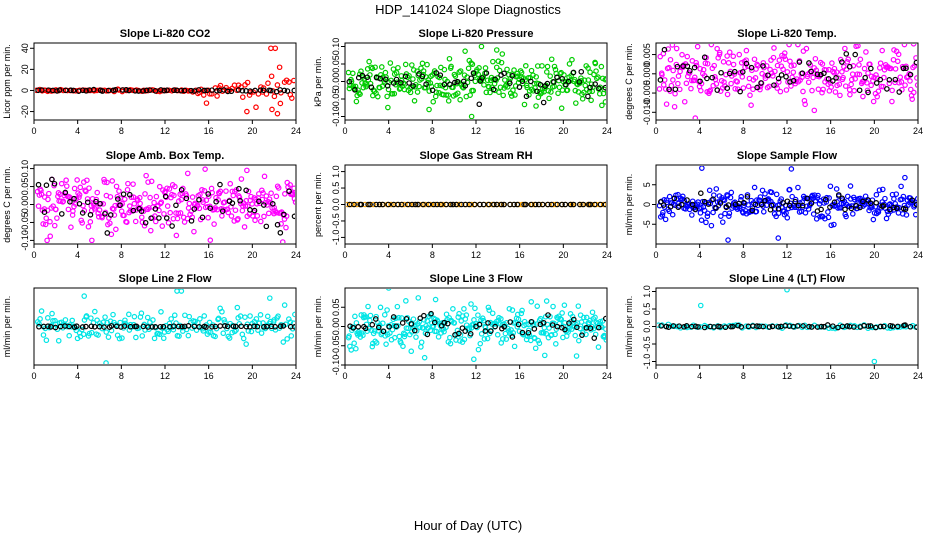 This screenshot has width=936, height=540. What do you see at coordinates (336, 188) in the screenshot?
I see `y-tick-label: 0.5` at bounding box center [336, 188].